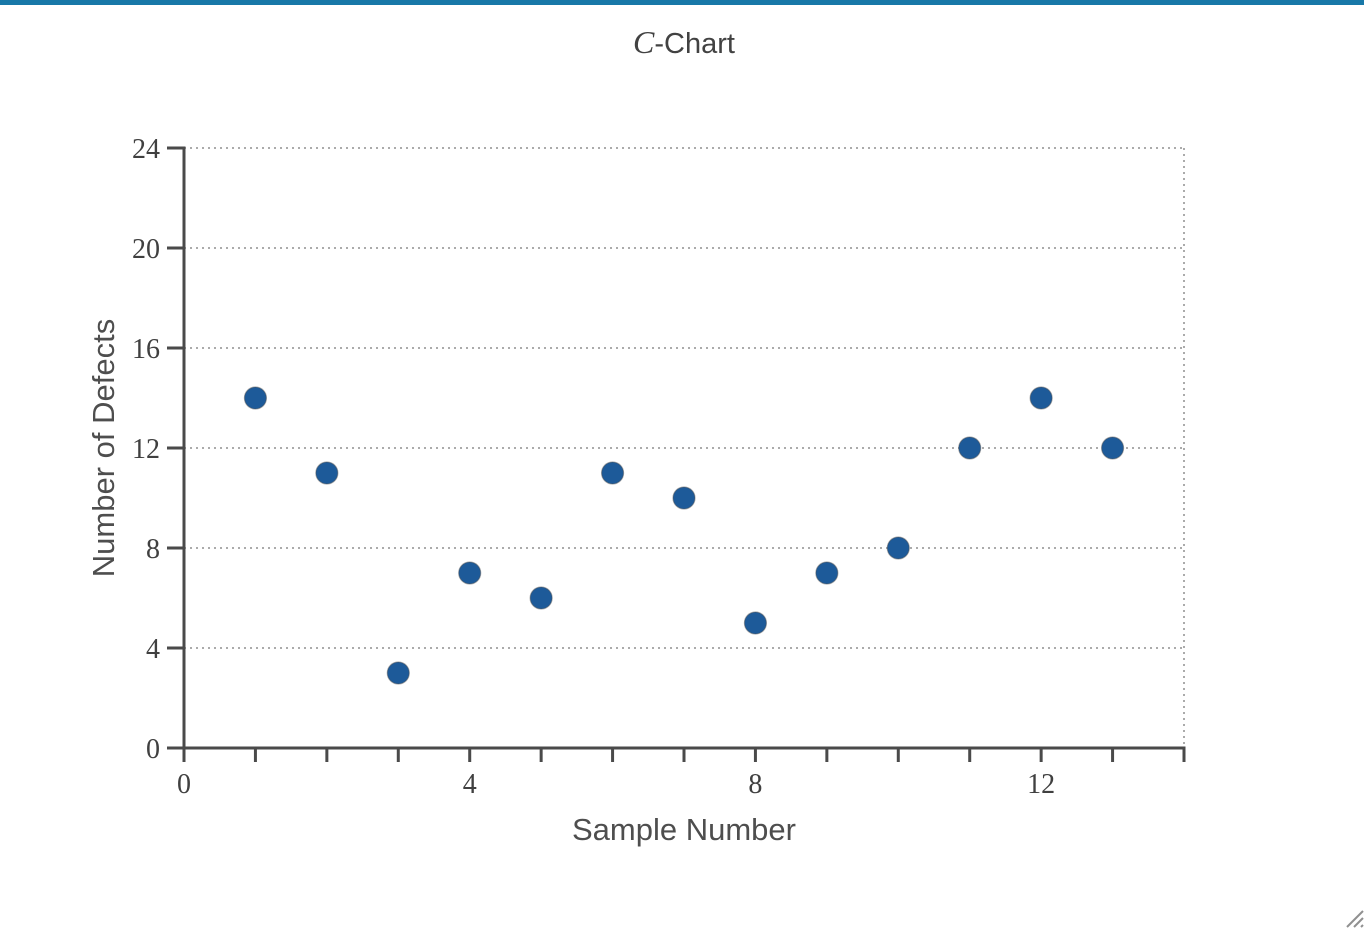  What do you see at coordinates (694, 44) in the screenshot?
I see `chart-title-suffix: -Chart` at bounding box center [694, 44].